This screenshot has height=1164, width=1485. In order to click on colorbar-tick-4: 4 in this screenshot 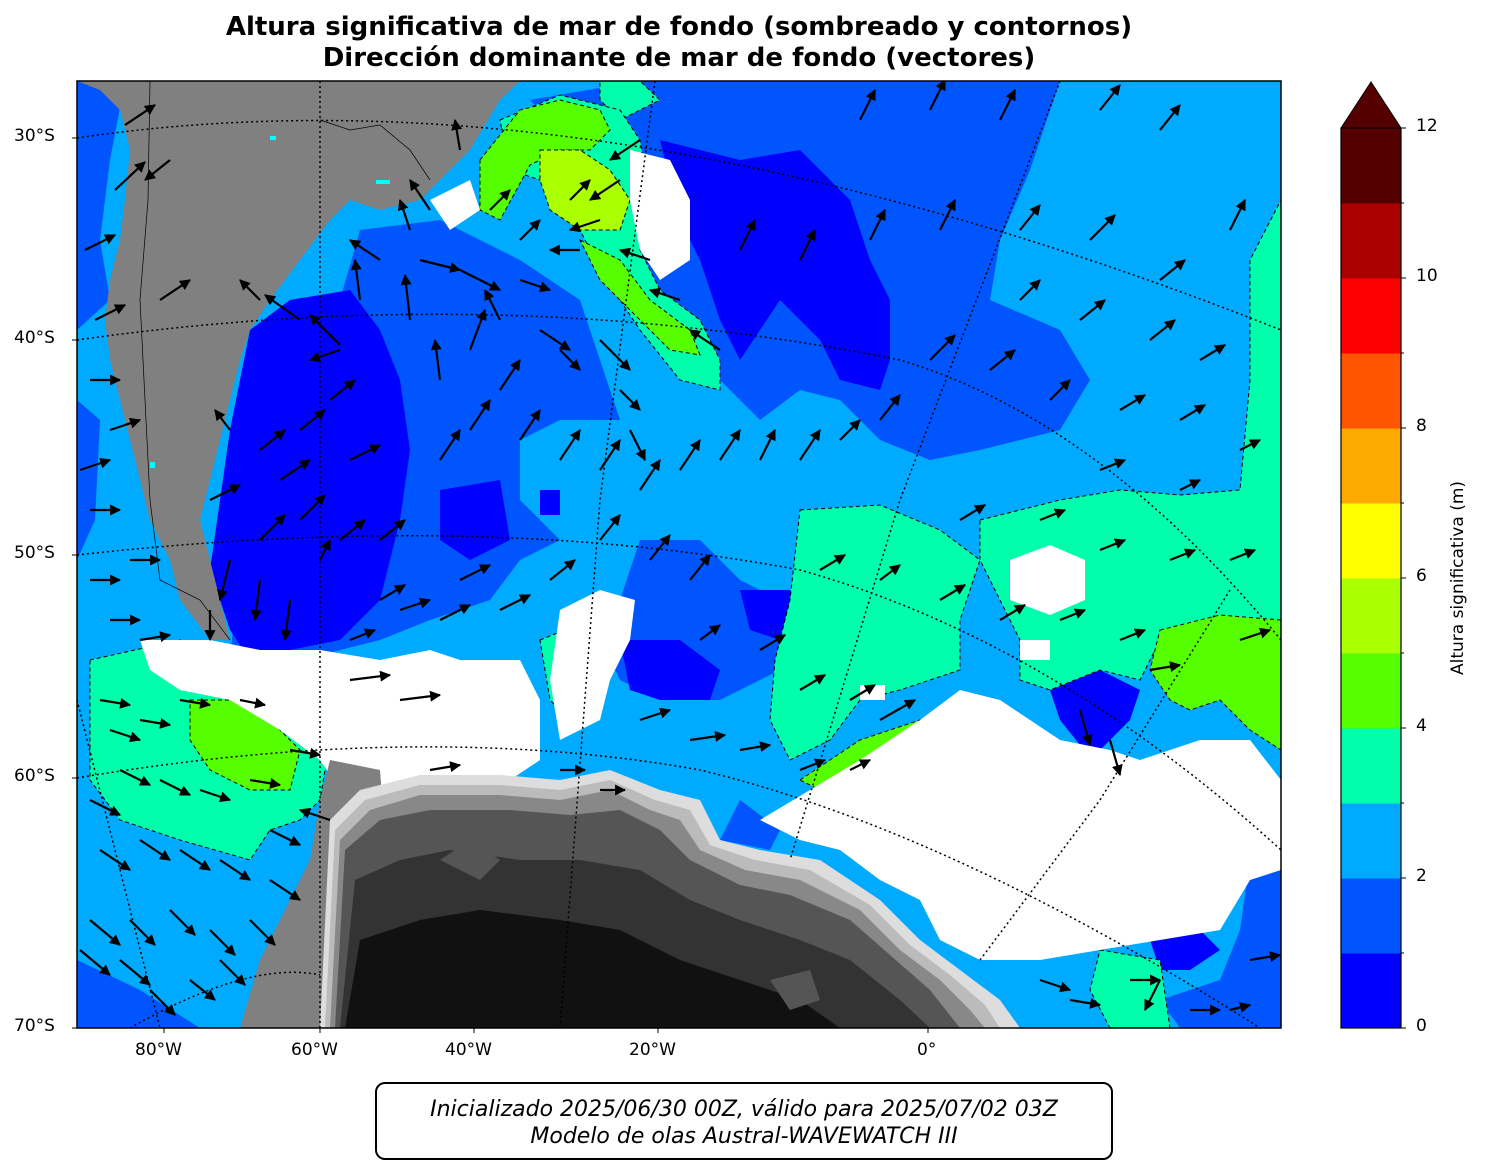, I will do `click(1421, 726)`.